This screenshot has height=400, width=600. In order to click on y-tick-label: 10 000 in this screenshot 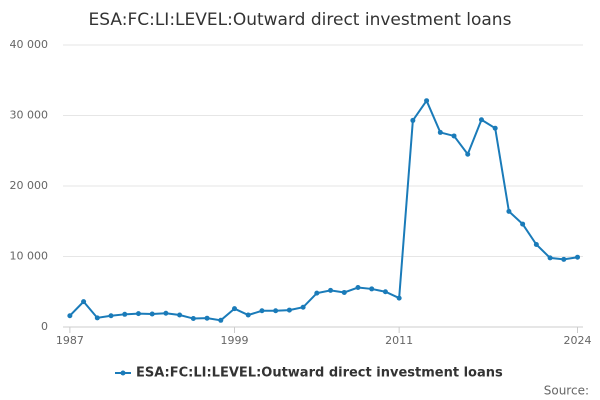, I will do `click(29, 256)`.